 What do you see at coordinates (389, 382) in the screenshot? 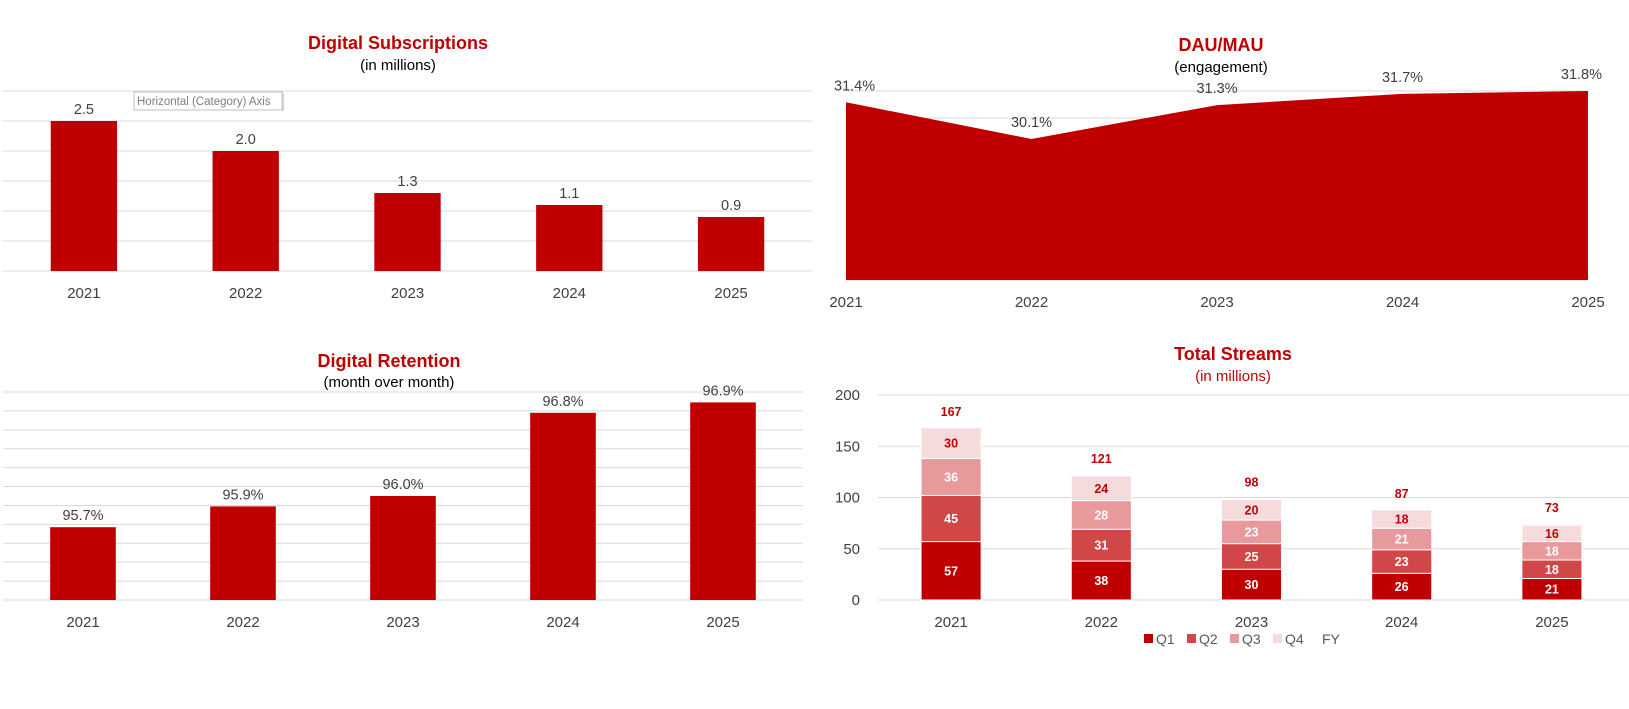
I see `chart-subtitle: (month over month)` at bounding box center [389, 382].